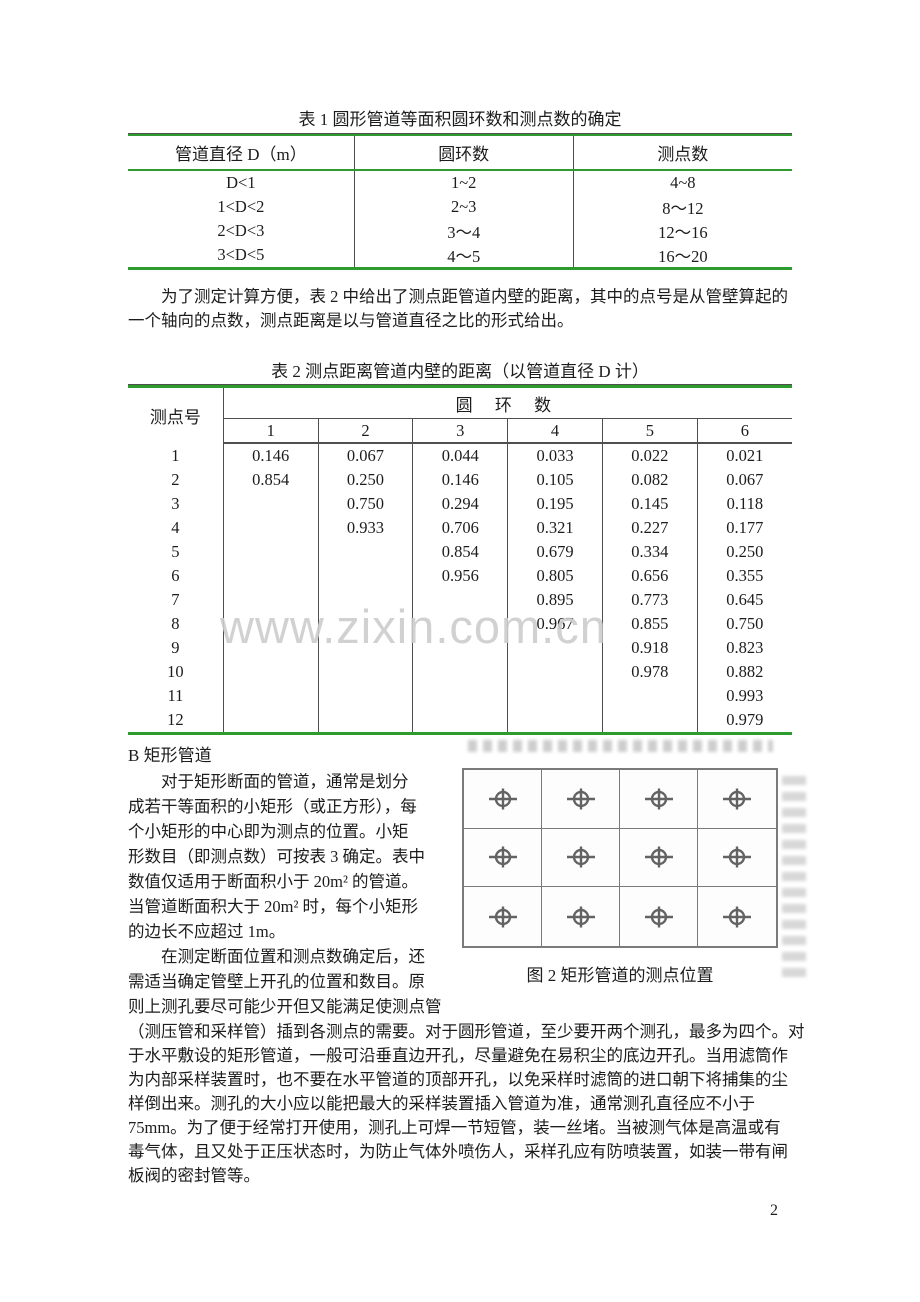  I want to click on table2-distance-cell: 0.855, so click(649, 624).